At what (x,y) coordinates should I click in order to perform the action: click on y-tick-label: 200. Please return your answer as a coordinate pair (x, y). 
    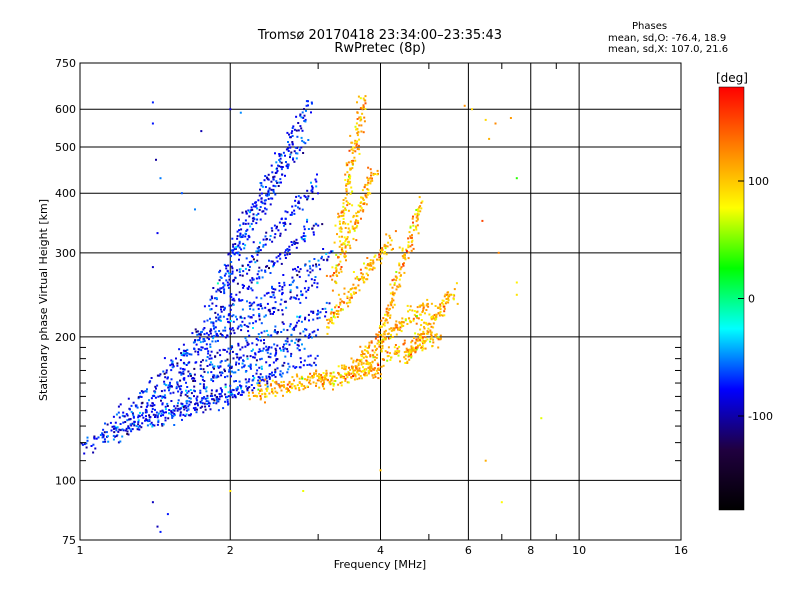
    Looking at the image, I should click on (65, 337).